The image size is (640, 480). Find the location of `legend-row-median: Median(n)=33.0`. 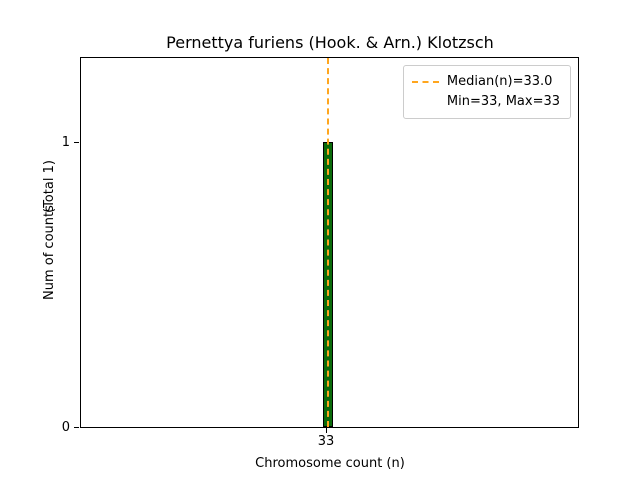

legend-row-median: Median(n)=33.0 is located at coordinates (485, 82).